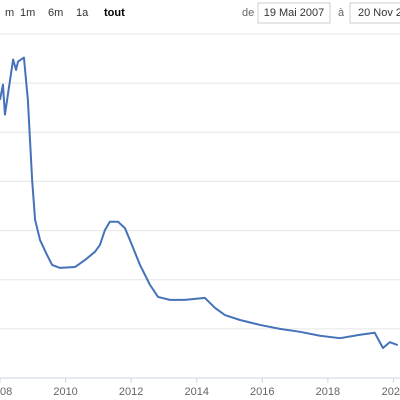 This screenshot has width=400, height=400. What do you see at coordinates (65, 392) in the screenshot?
I see `x-tick-label: 2010` at bounding box center [65, 392].